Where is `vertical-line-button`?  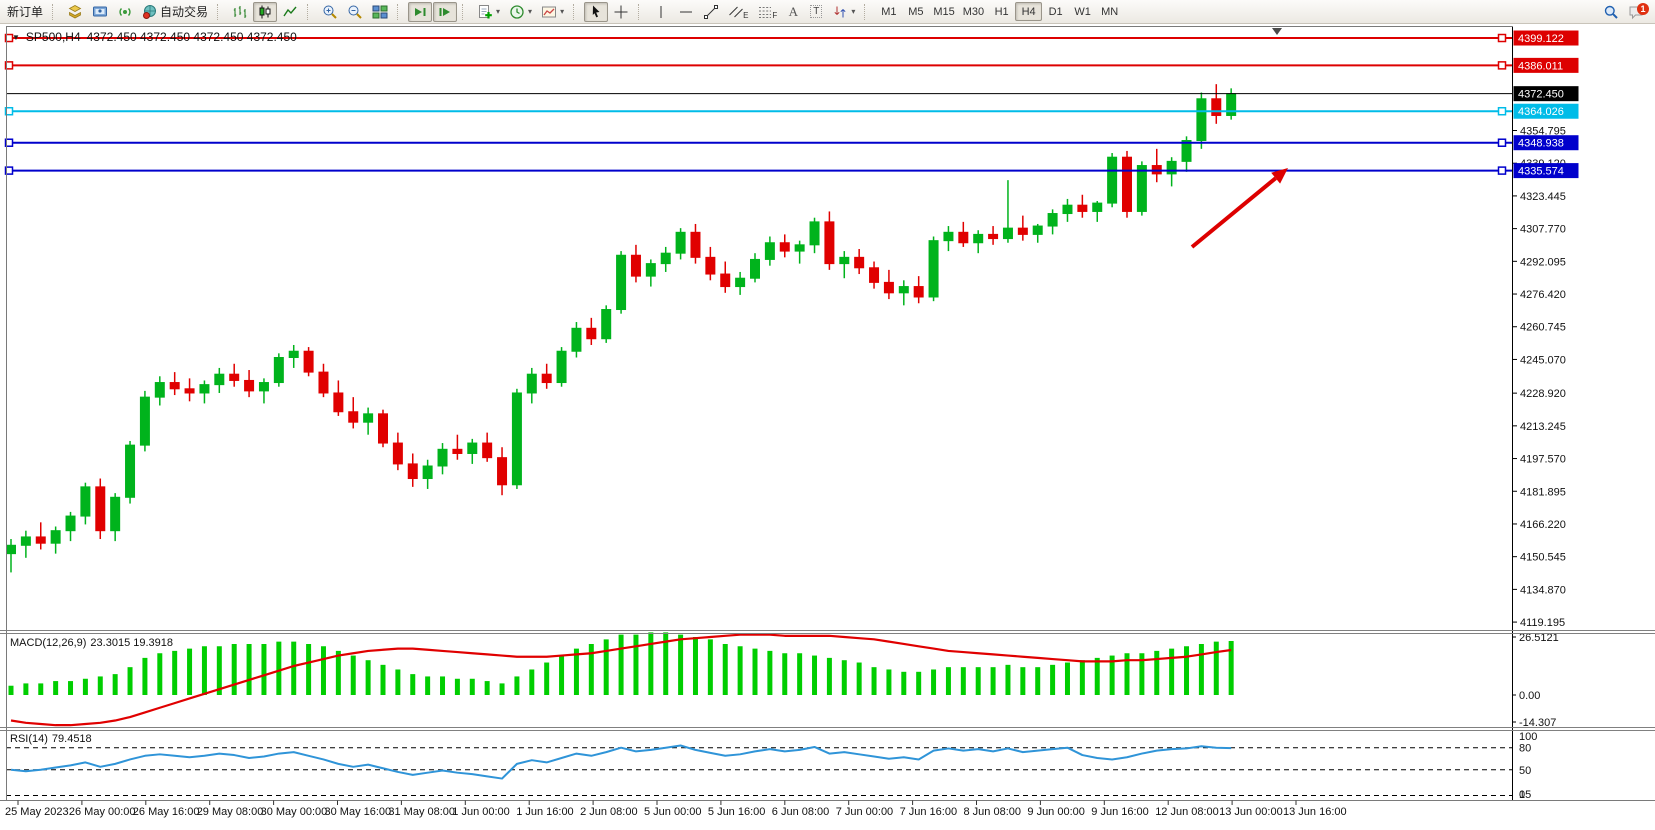
vertical-line-button is located at coordinates (661, 12).